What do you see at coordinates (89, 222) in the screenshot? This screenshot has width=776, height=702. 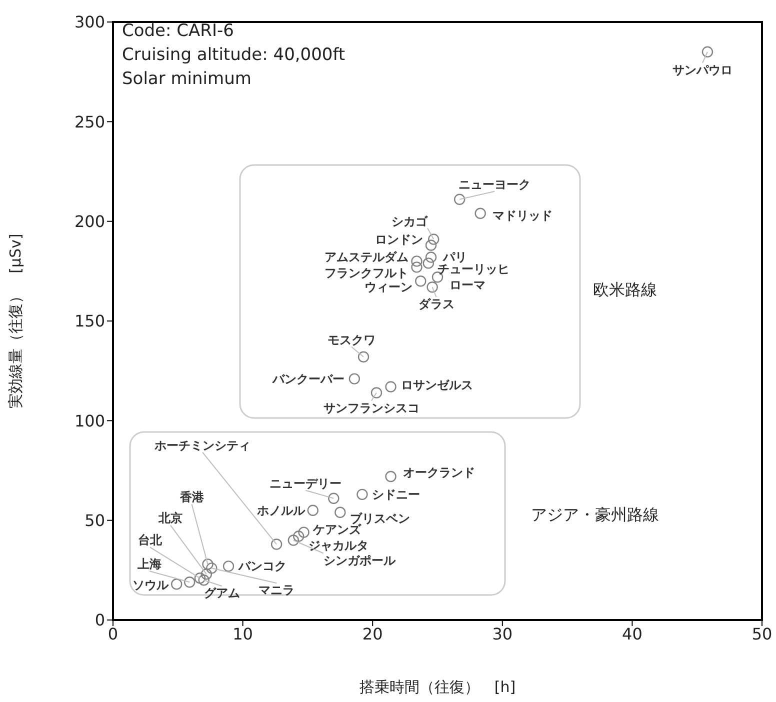 I see `y-tick-label: 200` at bounding box center [89, 222].